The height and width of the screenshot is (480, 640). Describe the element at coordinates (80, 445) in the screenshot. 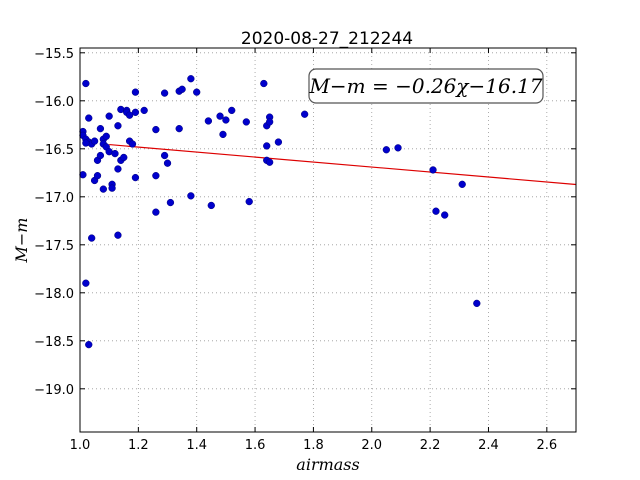

I see `x-tick-label: 1.0` at that location.